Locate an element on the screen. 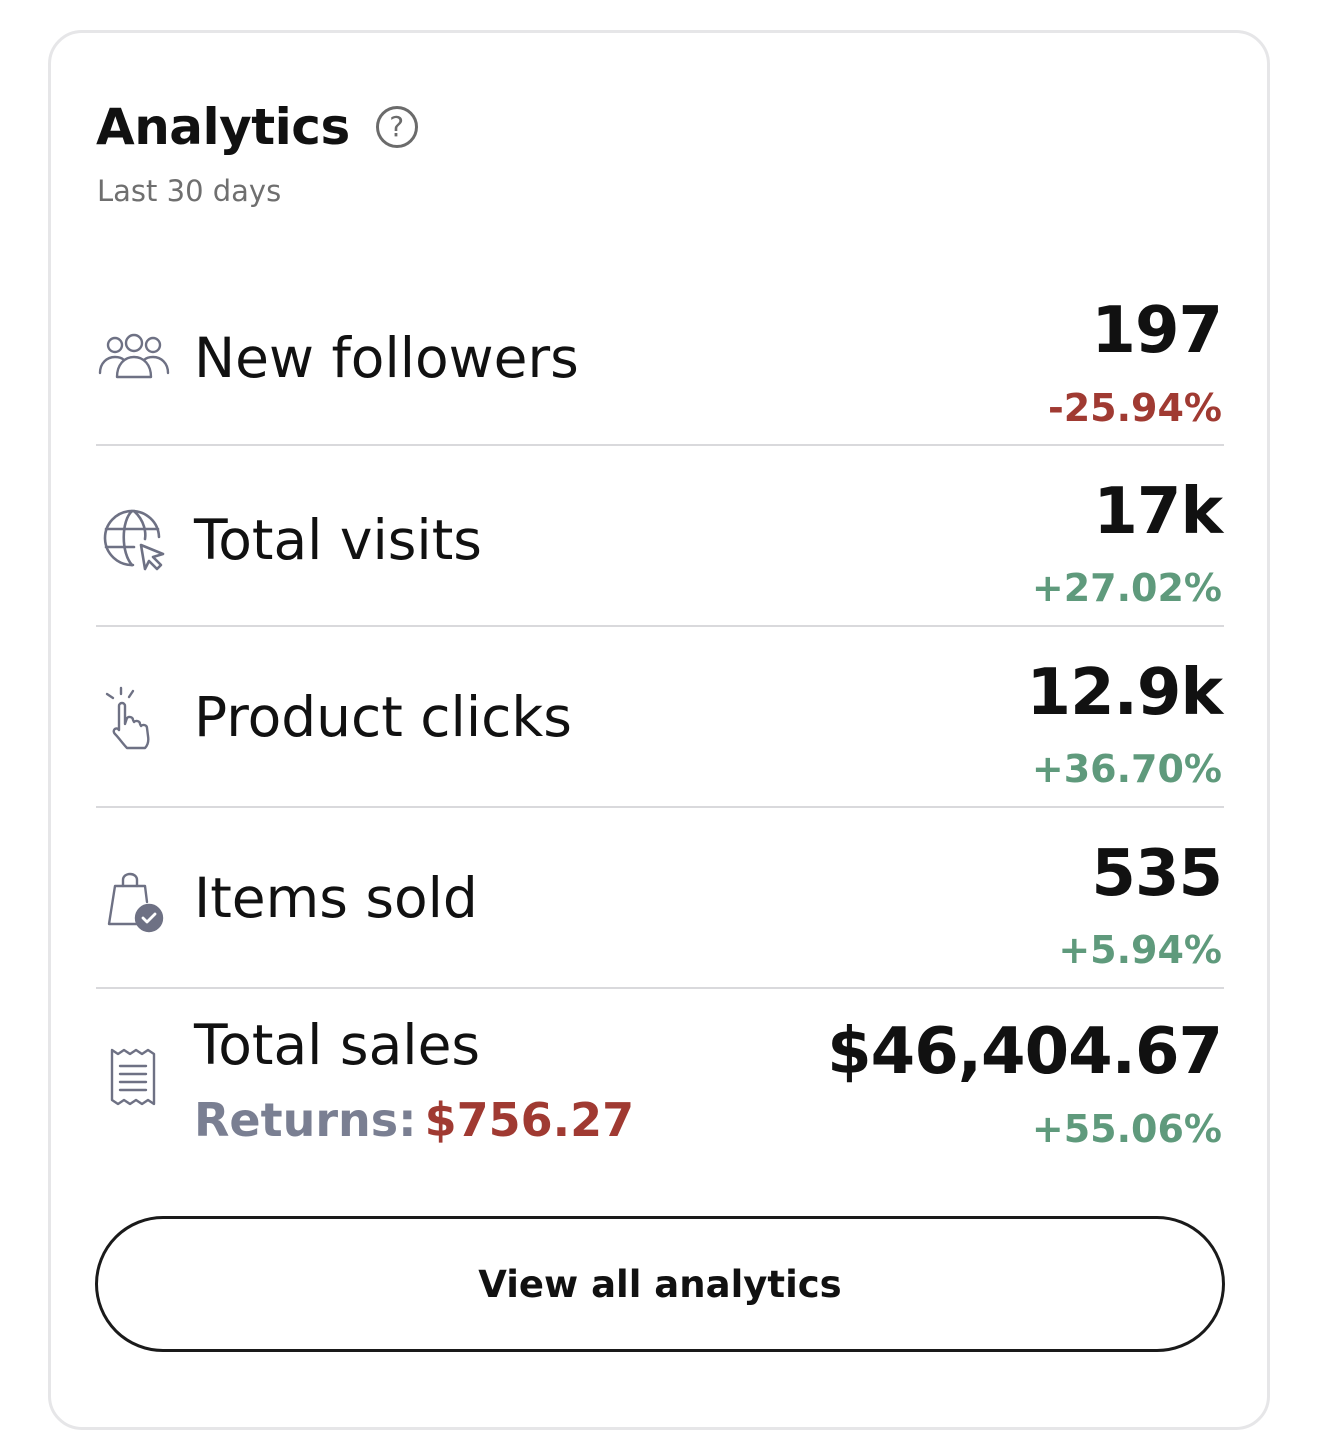 The width and height of the screenshot is (1320, 1430). globe-cursor-icon is located at coordinates (134, 540).